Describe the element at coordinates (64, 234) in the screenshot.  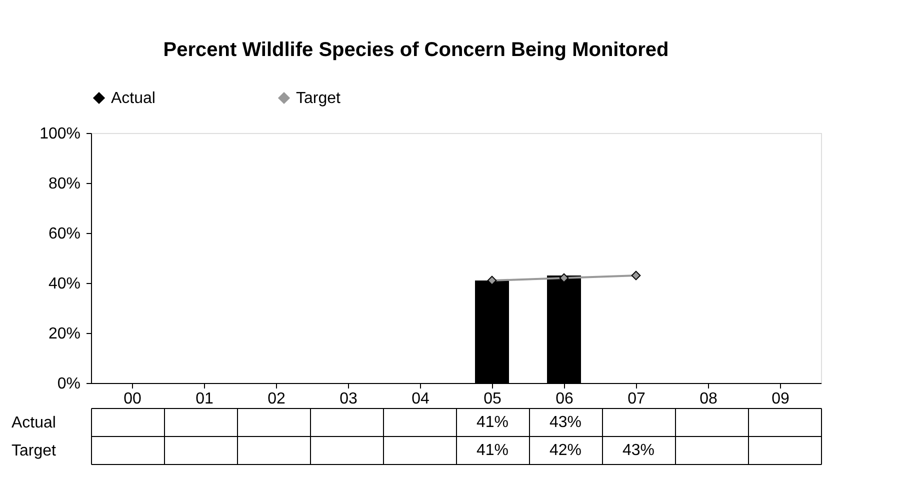
I see `y-tick-label: 60%` at that location.